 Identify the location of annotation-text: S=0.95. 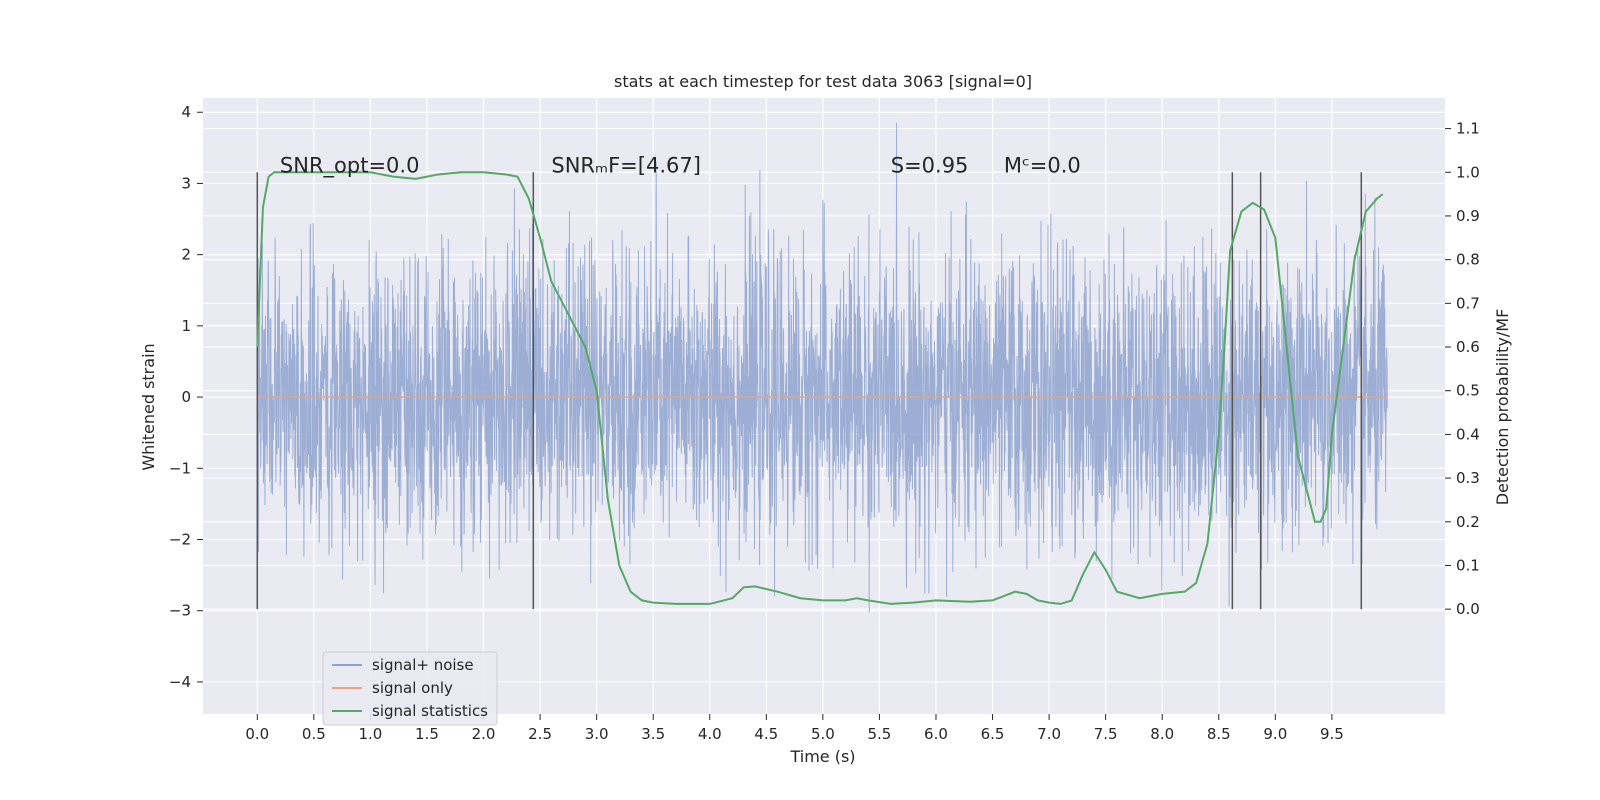
(930, 165).